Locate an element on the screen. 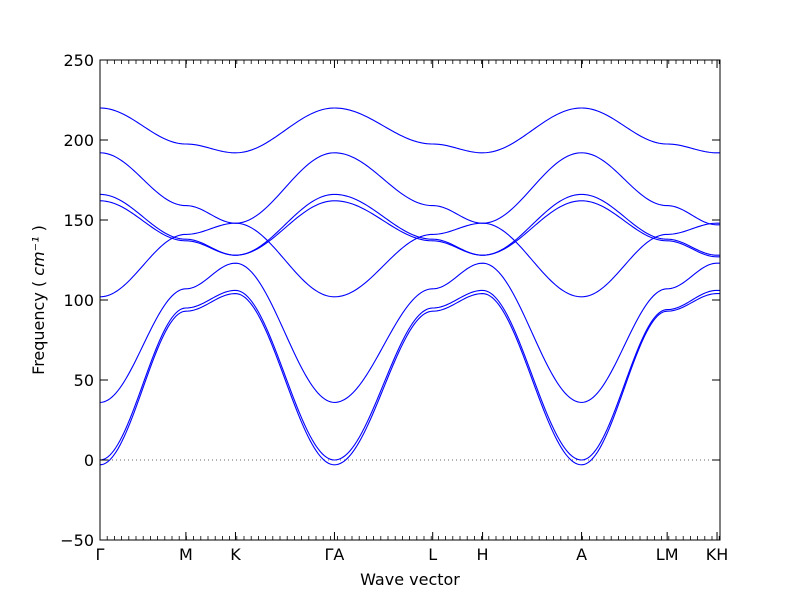  y-tick-label: 0 is located at coordinates (89, 460).